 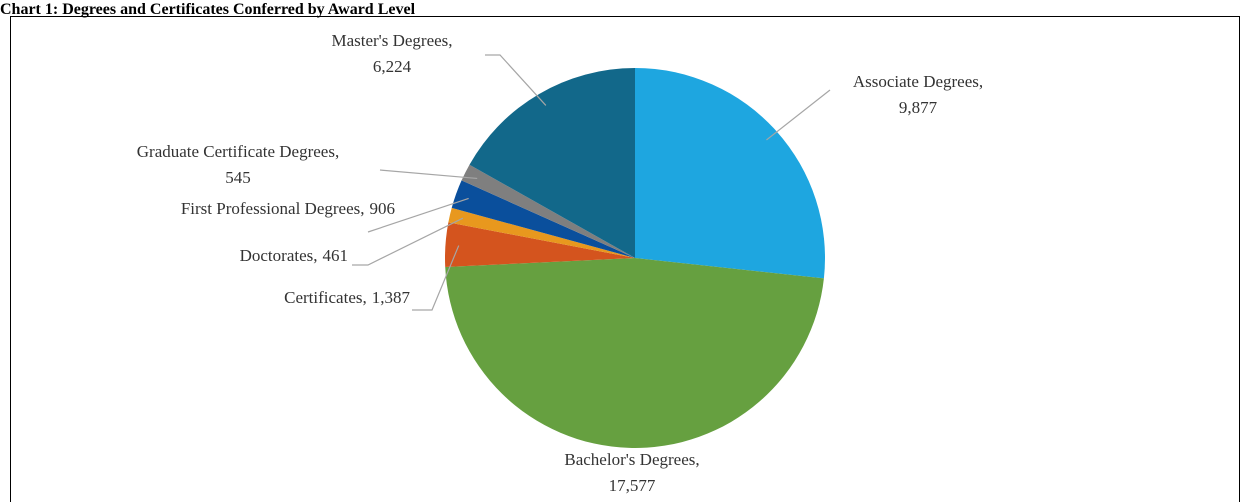 What do you see at coordinates (918, 94) in the screenshot?
I see `data-label: Associate Degrees, 9,877` at bounding box center [918, 94].